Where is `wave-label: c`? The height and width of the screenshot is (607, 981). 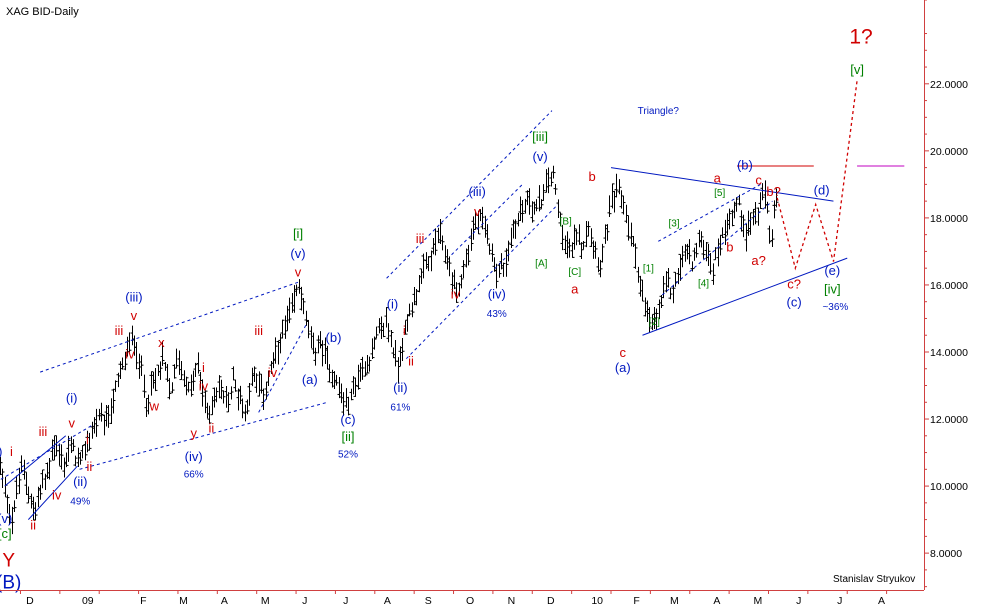 wave-label: c is located at coordinates (758, 179).